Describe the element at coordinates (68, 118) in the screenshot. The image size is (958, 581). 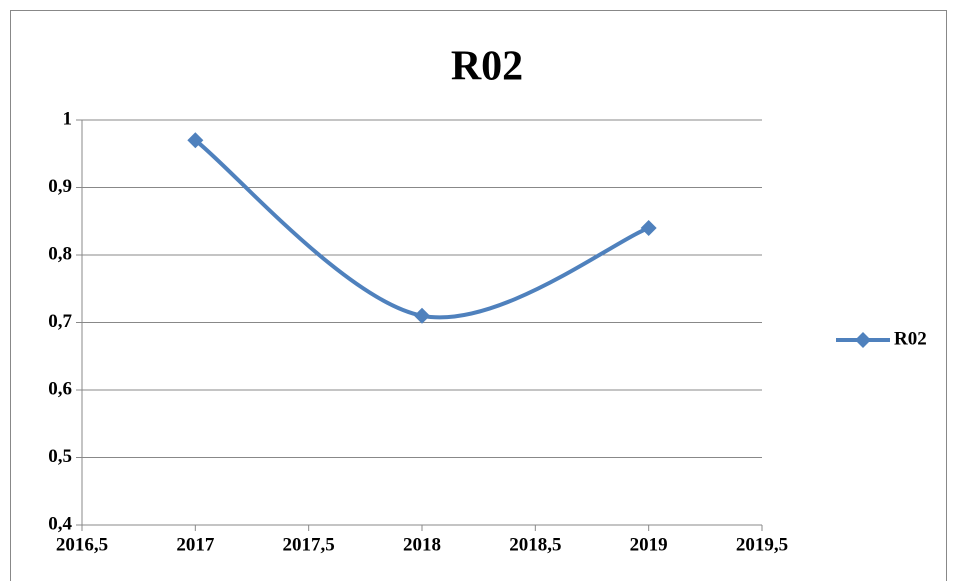
I see `y-tick-label: 1` at that location.